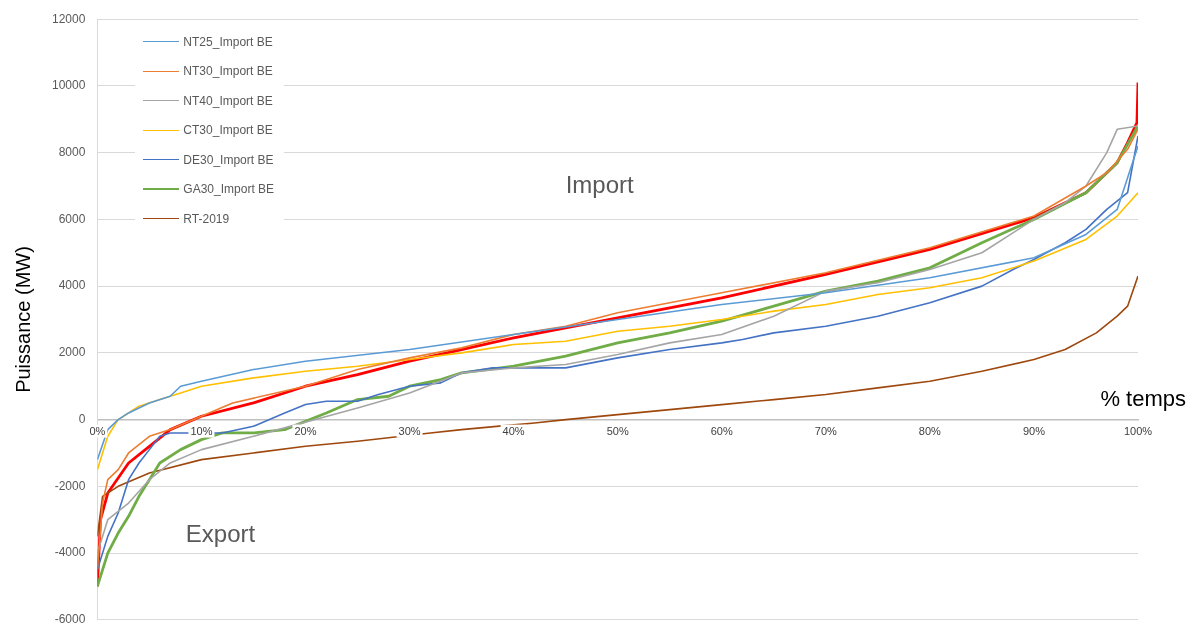 This screenshot has width=1188, height=639. I want to click on legend-label: CT30_Import BE, so click(228, 130).